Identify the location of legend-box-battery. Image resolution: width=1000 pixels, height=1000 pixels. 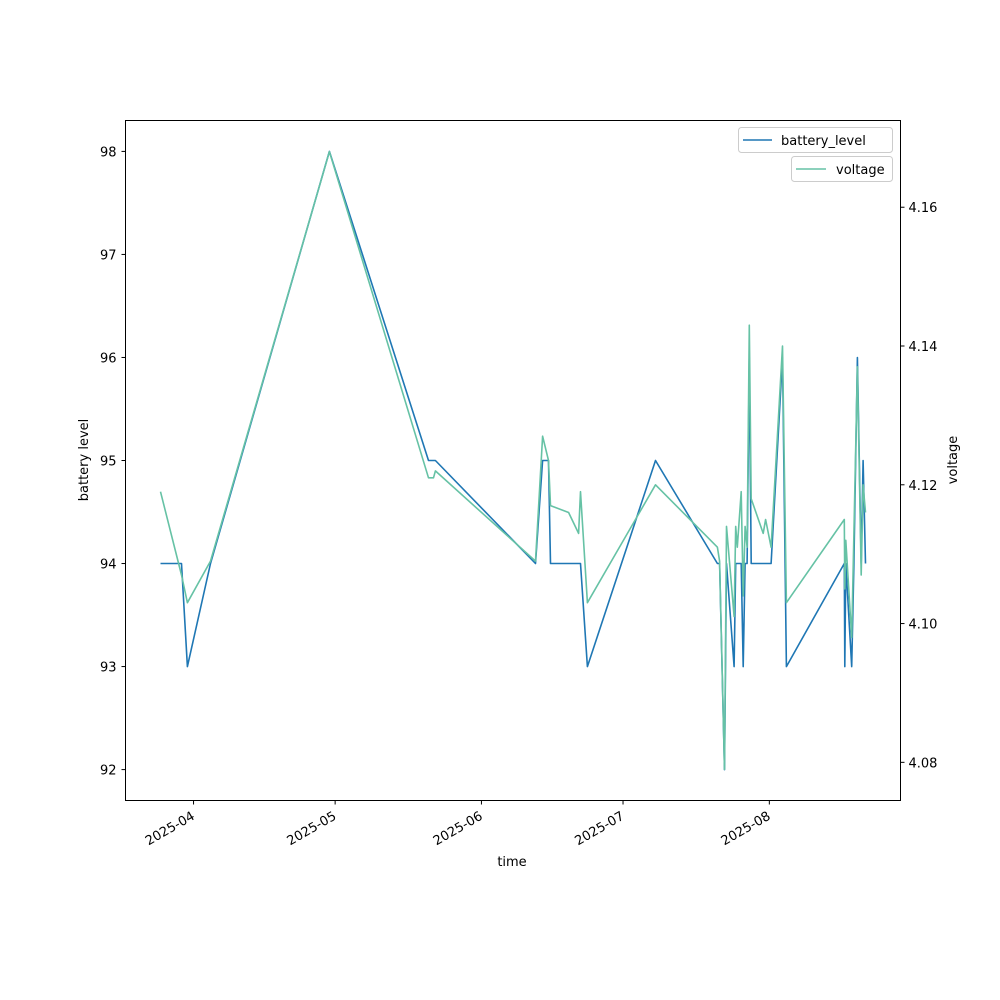
(815, 140).